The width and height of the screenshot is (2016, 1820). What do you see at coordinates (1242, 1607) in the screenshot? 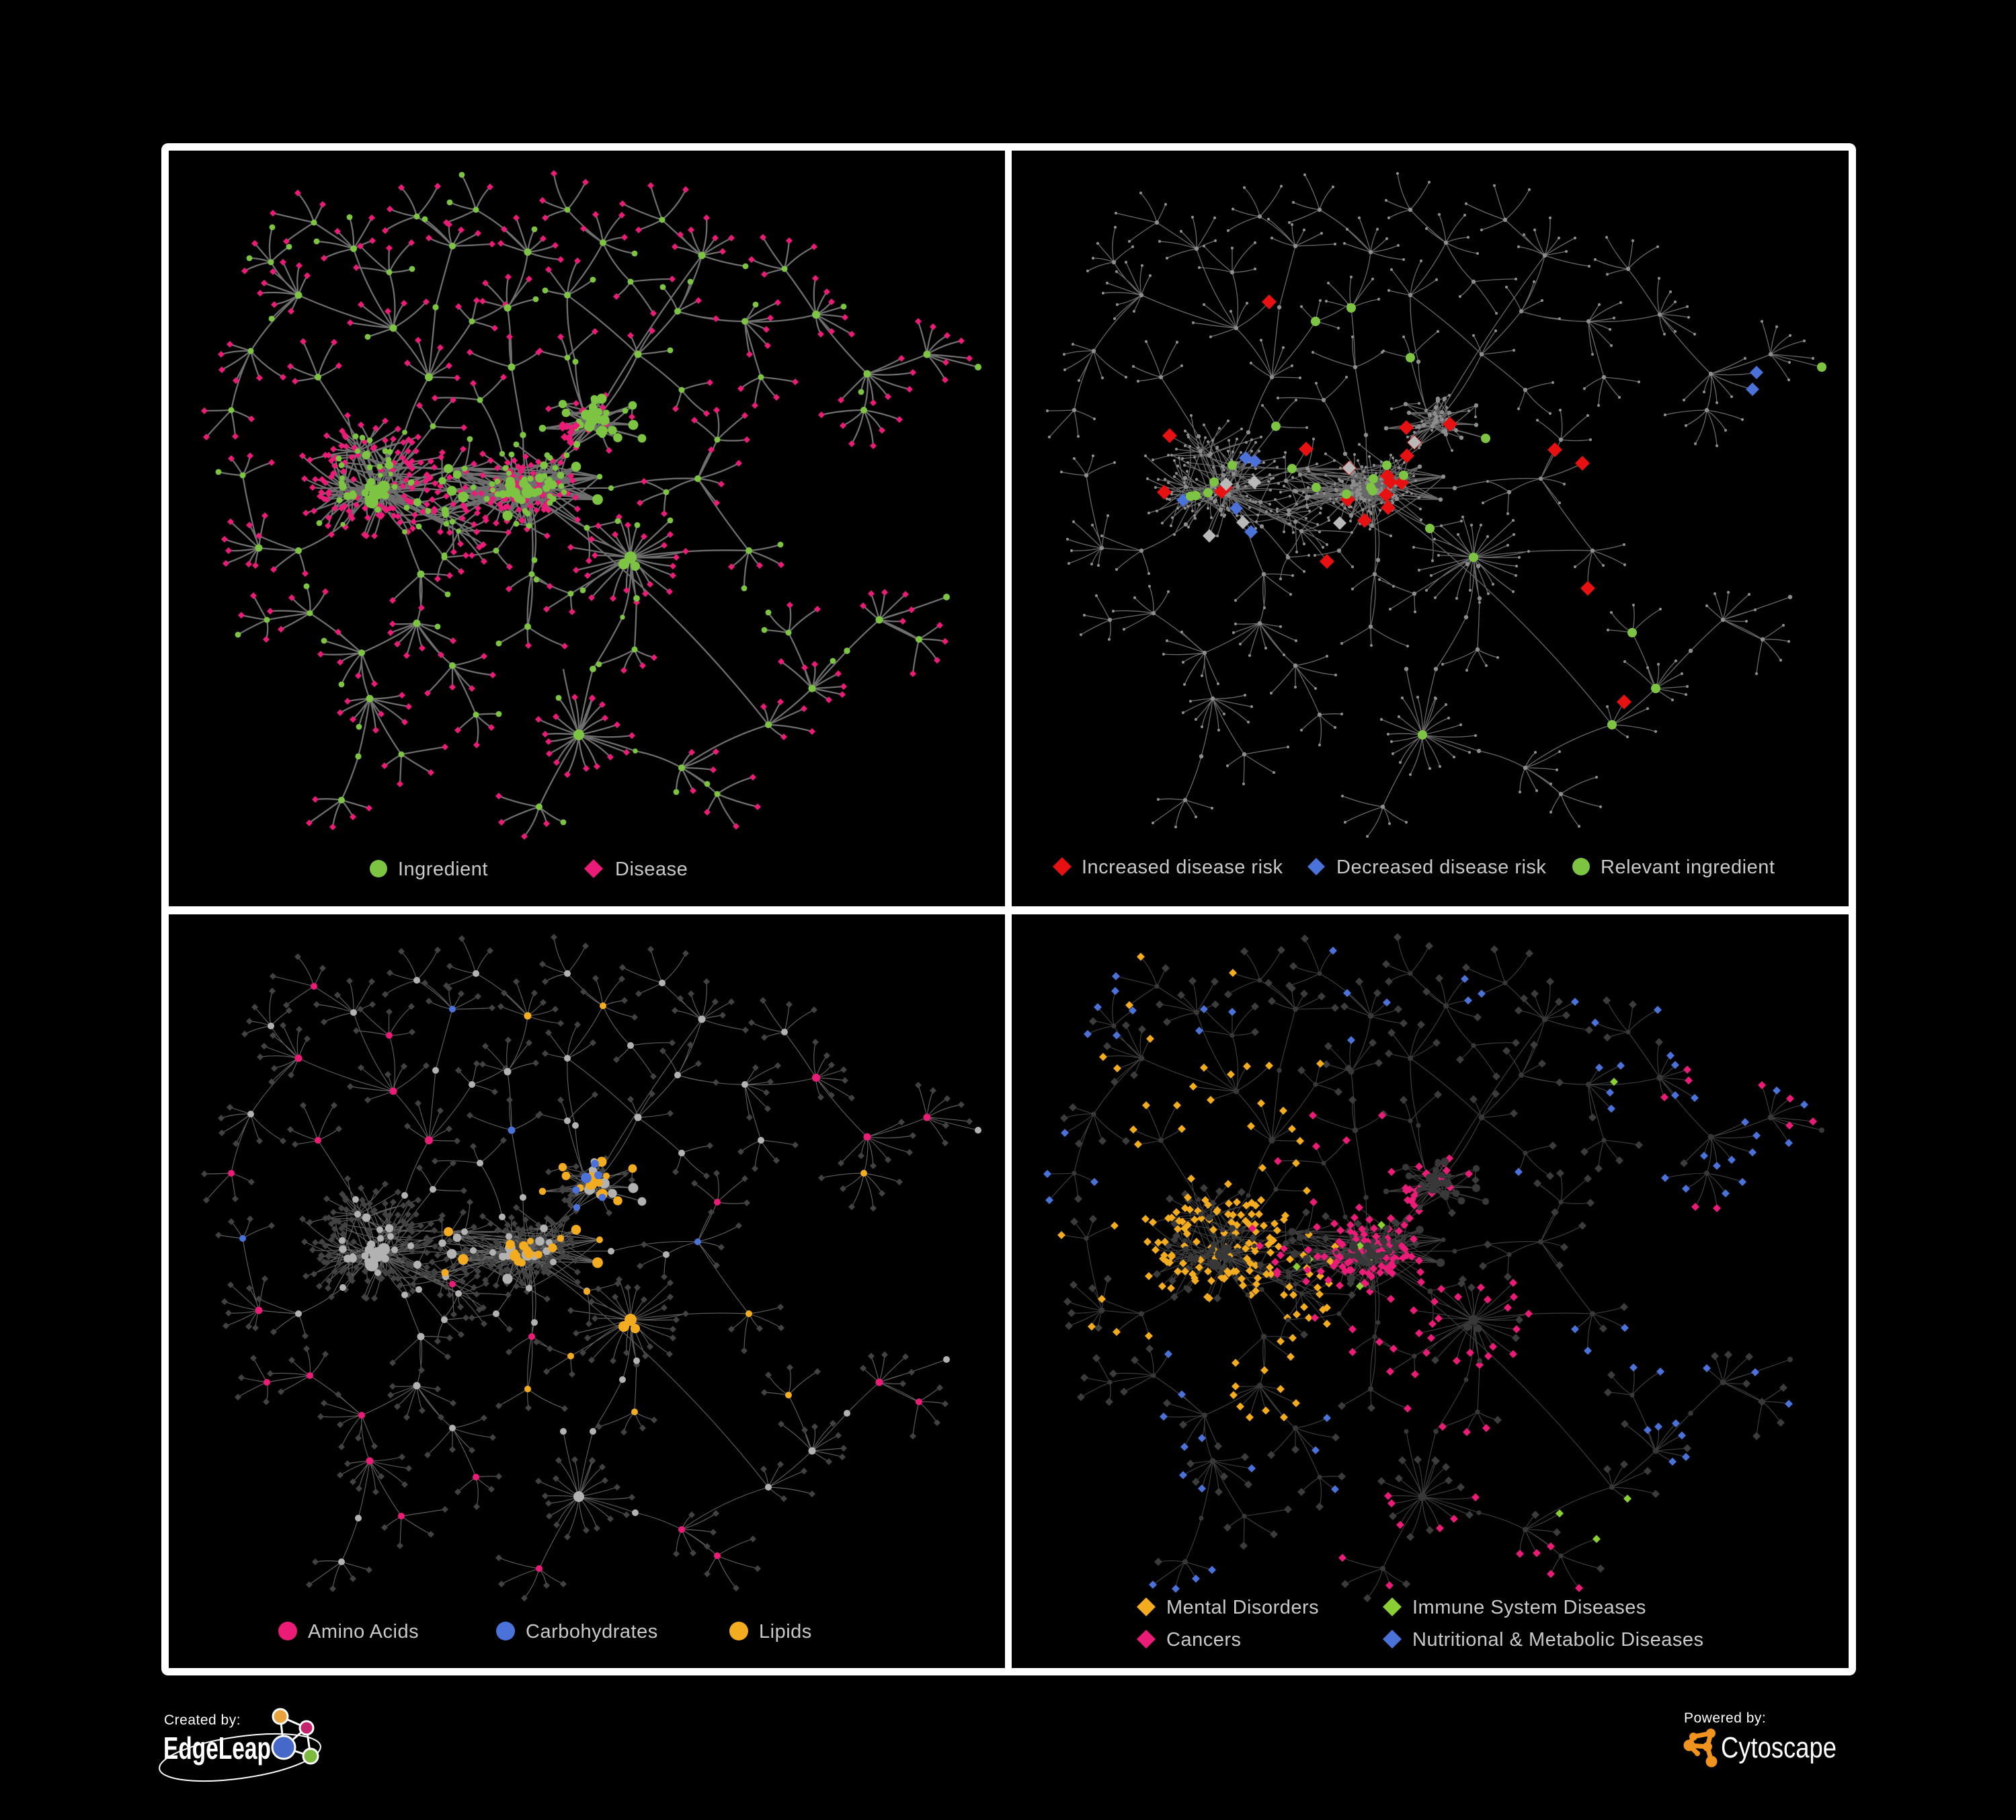
I see `svg-text: Mental Disorders` at bounding box center [1242, 1607].